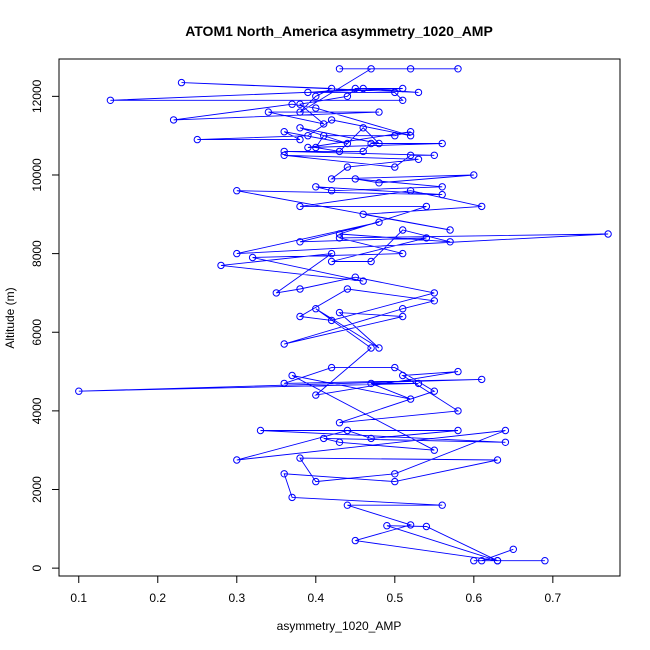  Describe the element at coordinates (394, 598) in the screenshot. I see `x-tick-label: 0.5` at that location.